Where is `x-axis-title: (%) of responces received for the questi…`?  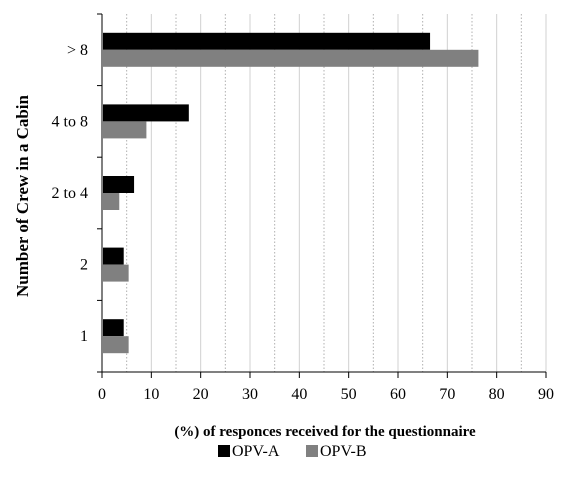
x-axis-title: (%) of responces received for the questi… is located at coordinates (325, 432).